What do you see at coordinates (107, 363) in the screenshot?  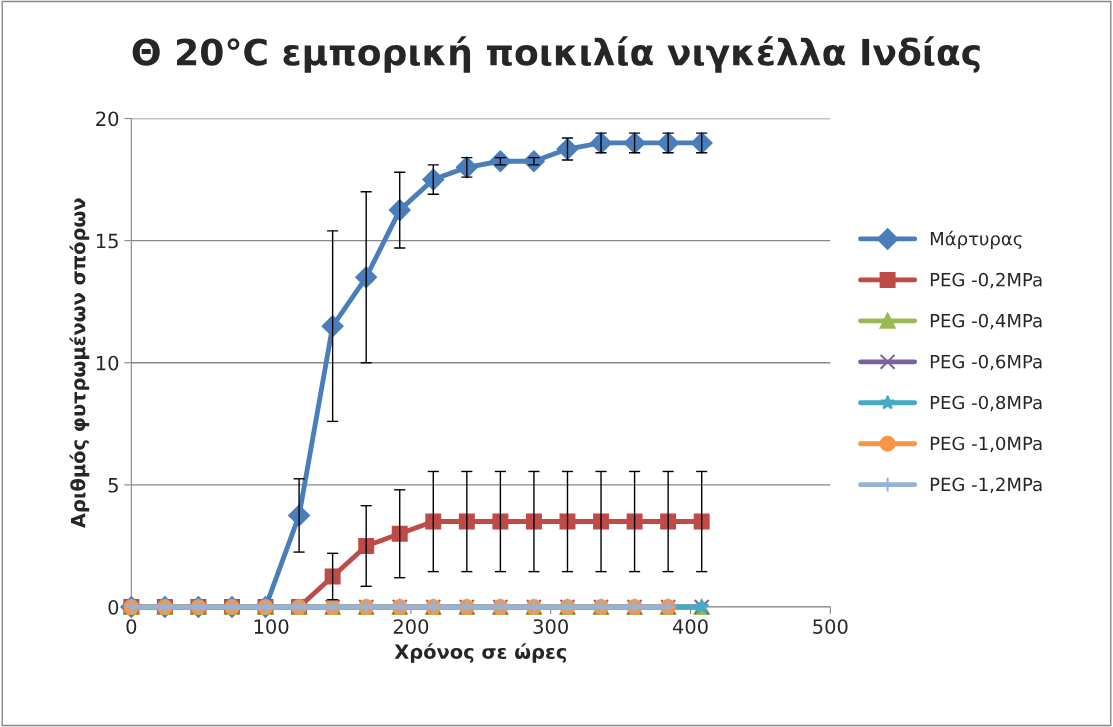 I see `y-tick-label: 10` at bounding box center [107, 363].